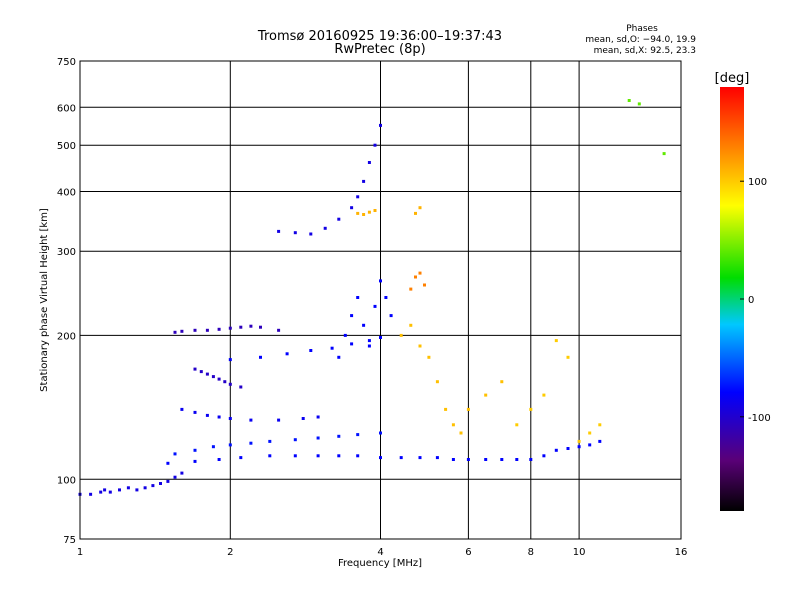  What do you see at coordinates (642, 29) in the screenshot?
I see `phase-summary-heading: Phases` at bounding box center [642, 29].